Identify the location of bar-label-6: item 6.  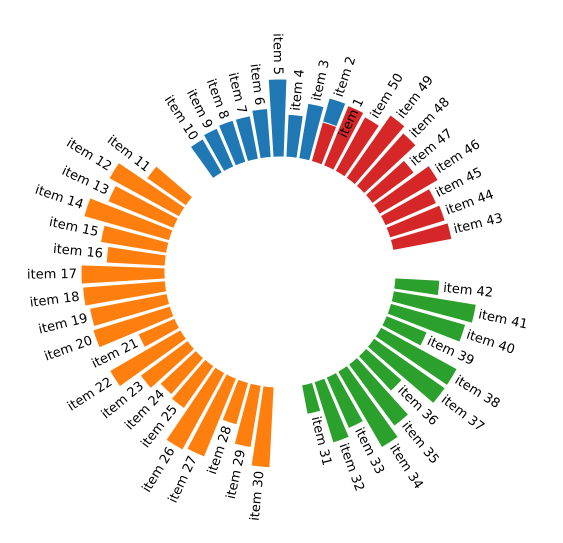
(256, 84).